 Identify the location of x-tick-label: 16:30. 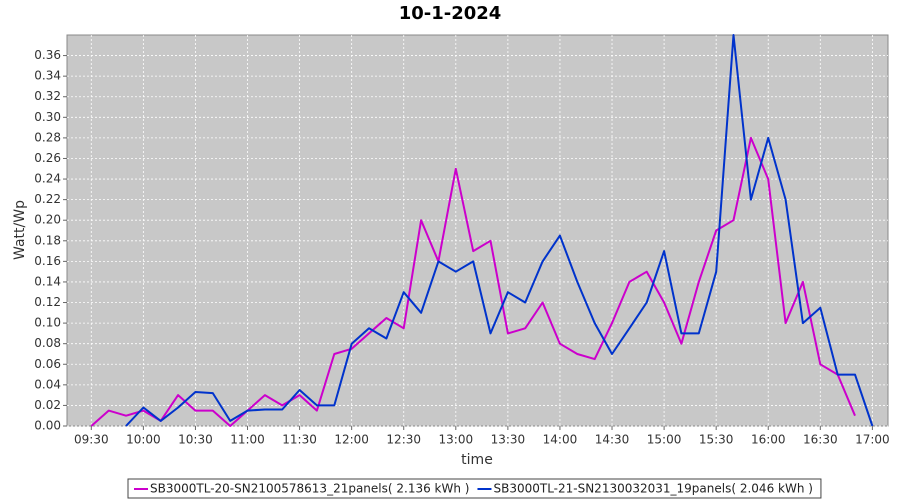
(820, 440).